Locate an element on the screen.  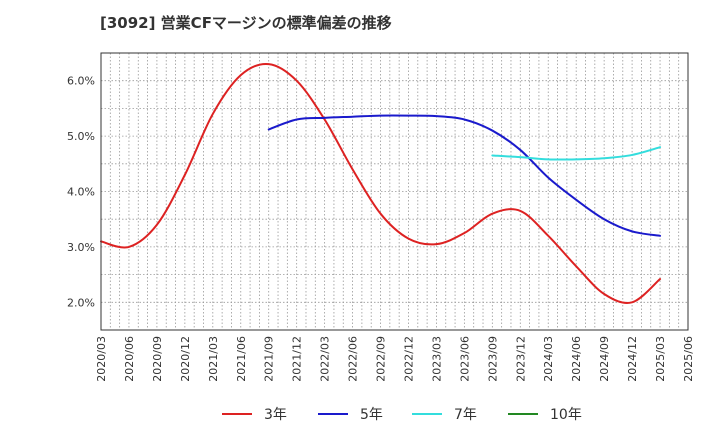
x-tick-label: 2021/06 is located at coordinates (241, 359).